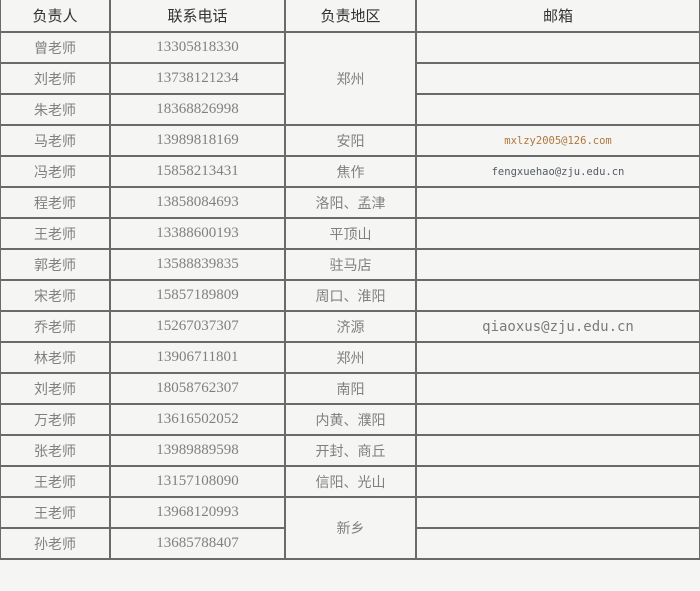 This screenshot has width=700, height=591. I want to click on table-row: 林老师 13906711801 郑州, so click(350, 357).